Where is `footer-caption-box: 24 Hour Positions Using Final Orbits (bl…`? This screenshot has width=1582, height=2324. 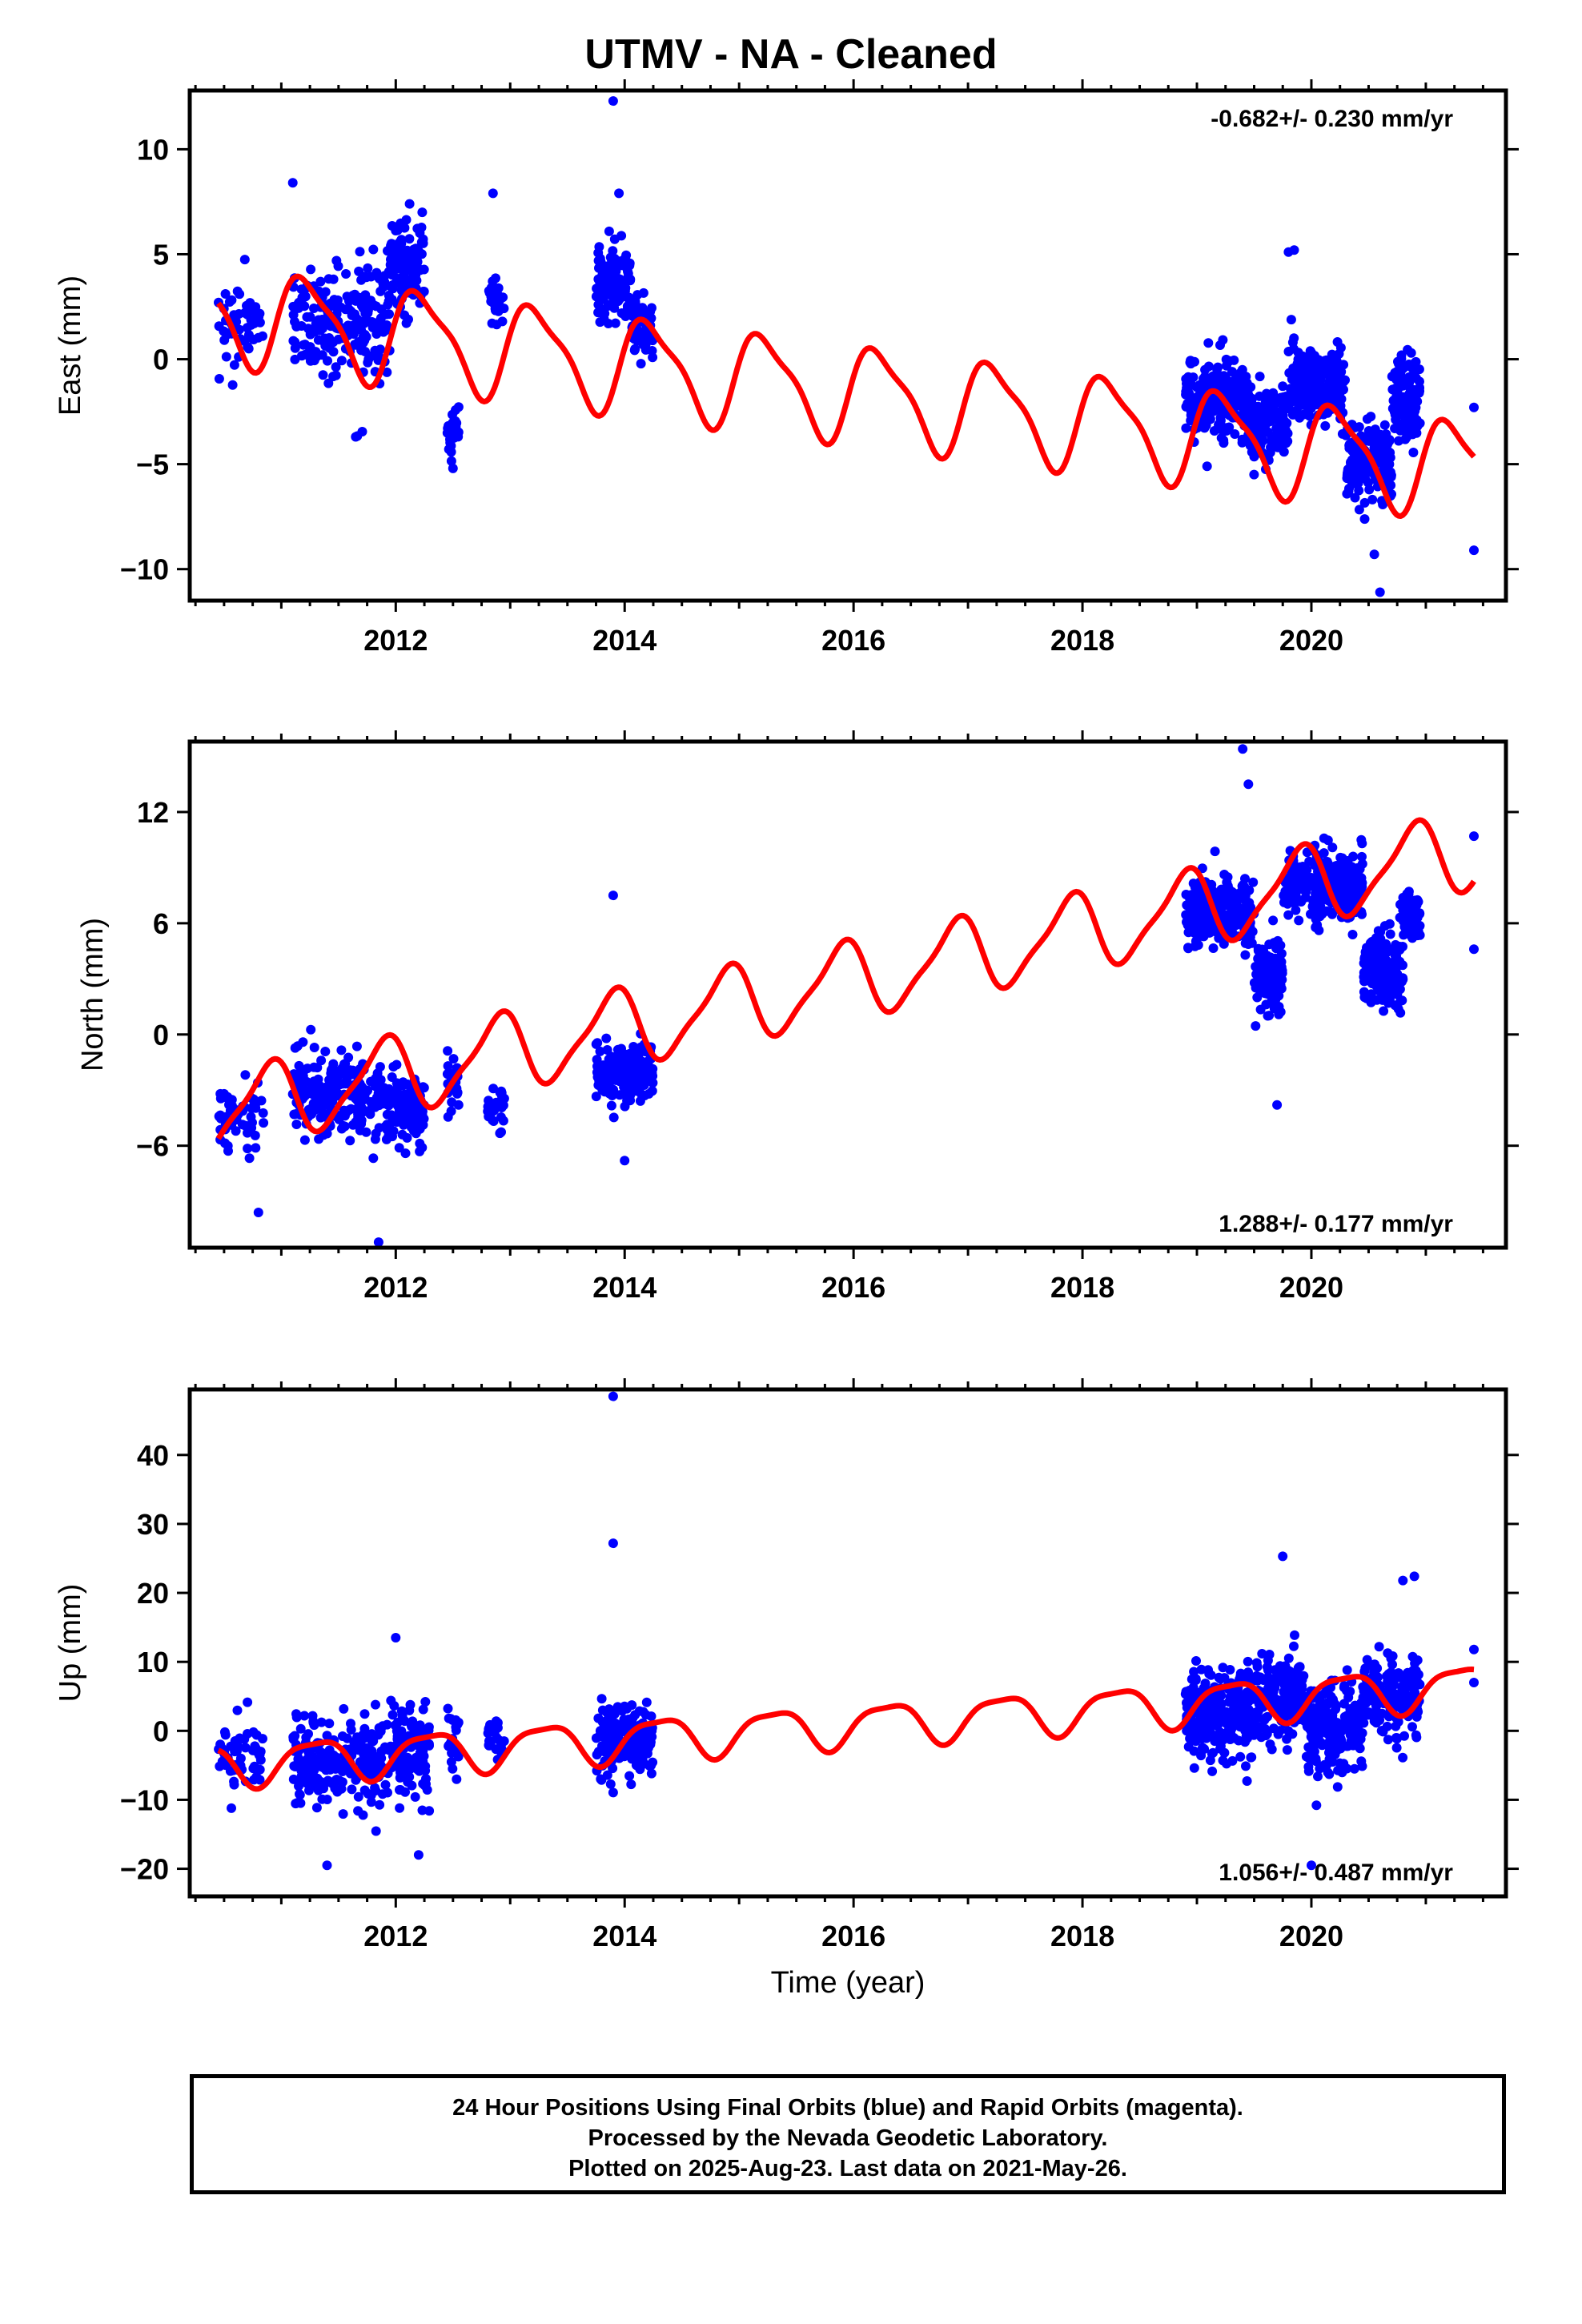
footer-caption-box: 24 Hour Positions Using Final Orbits (bl… is located at coordinates (848, 2134).